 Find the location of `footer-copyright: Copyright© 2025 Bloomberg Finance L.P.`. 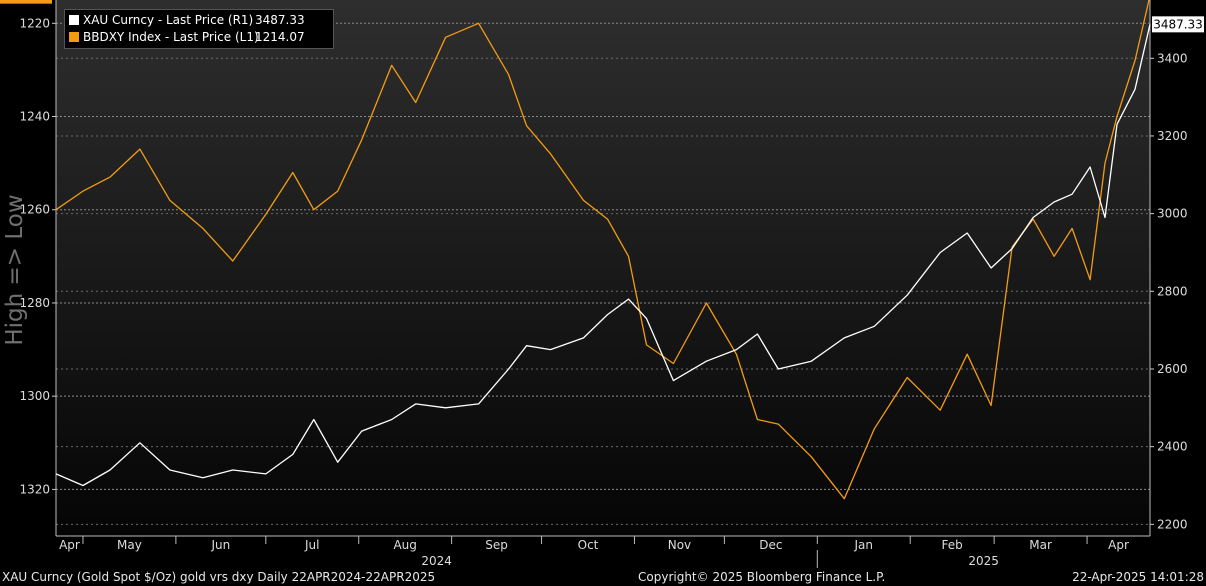

footer-copyright: Copyright© 2025 Bloomberg Finance L.P. is located at coordinates (762, 577).